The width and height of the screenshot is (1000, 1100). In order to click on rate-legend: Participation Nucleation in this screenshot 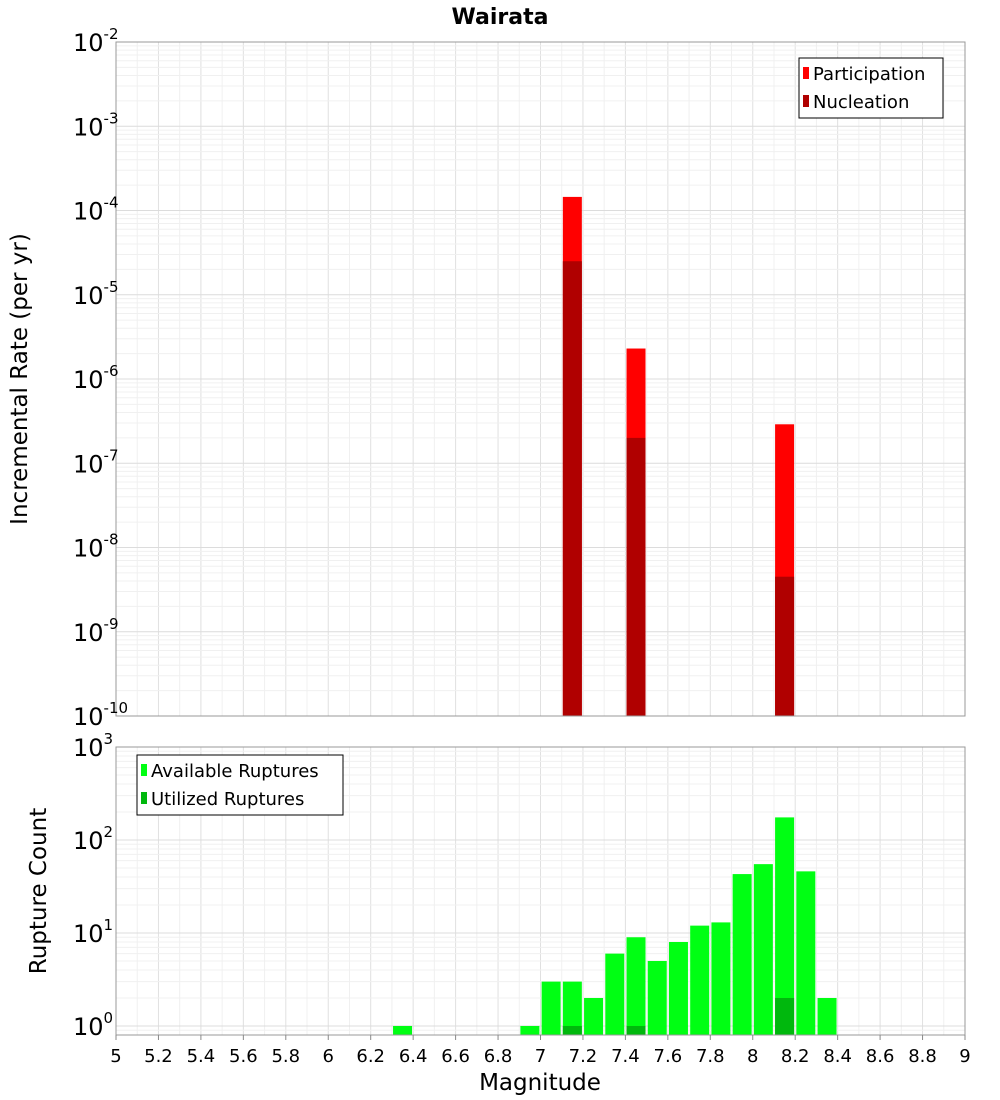, I will do `click(871, 88)`.